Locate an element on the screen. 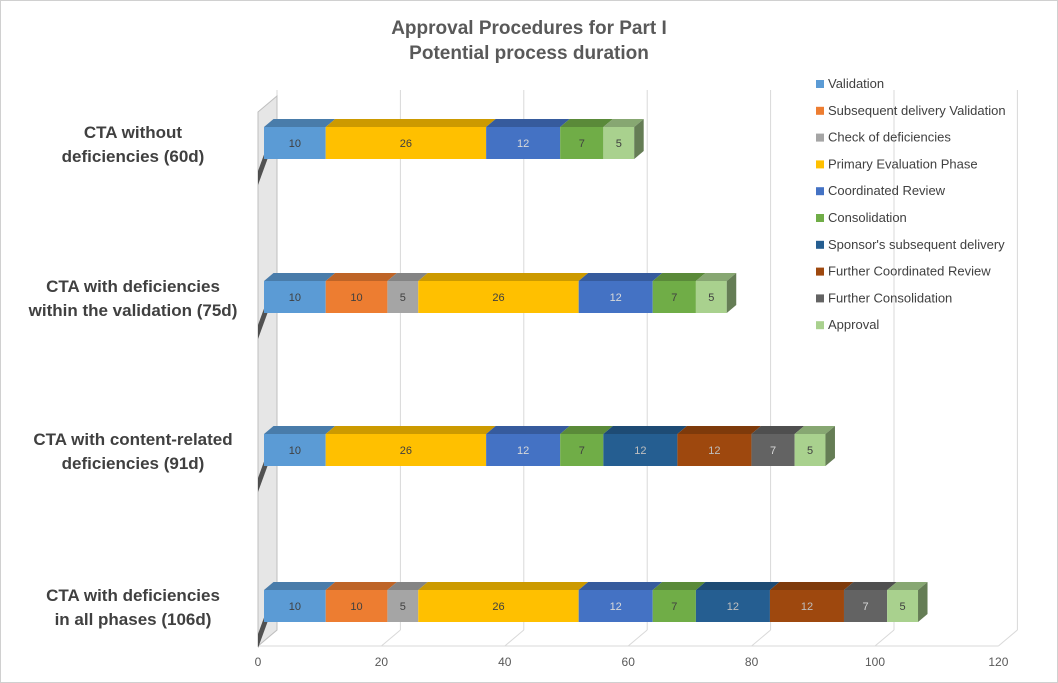  x-tick-label: 40 is located at coordinates (505, 662).